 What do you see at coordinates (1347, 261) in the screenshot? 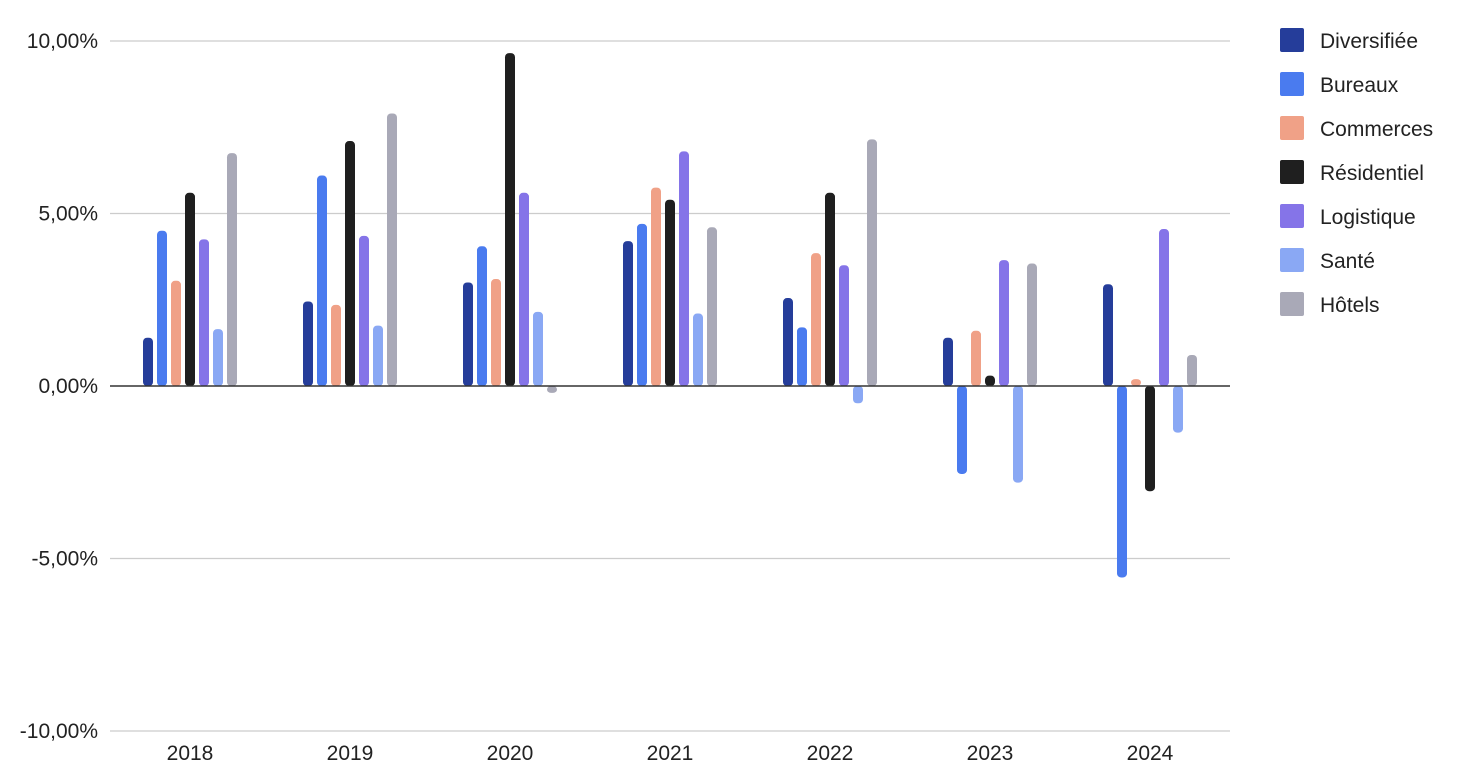
I see `legend-label: Santé` at bounding box center [1347, 261].